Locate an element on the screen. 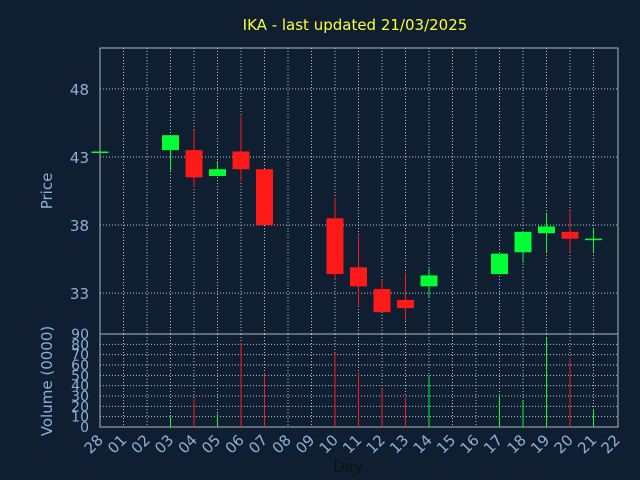  x-tick-label: 10 is located at coordinates (329, 444).